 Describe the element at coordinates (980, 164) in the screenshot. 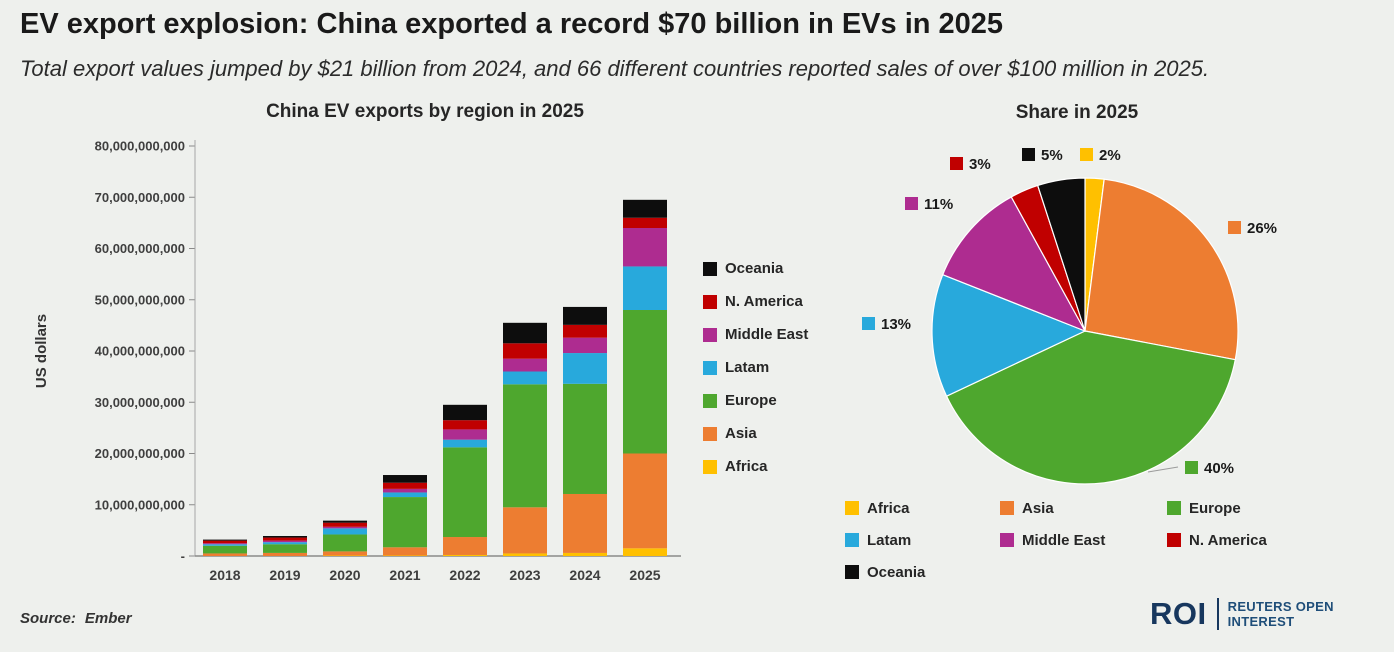

I see `pie-label-n-america: 3%` at that location.